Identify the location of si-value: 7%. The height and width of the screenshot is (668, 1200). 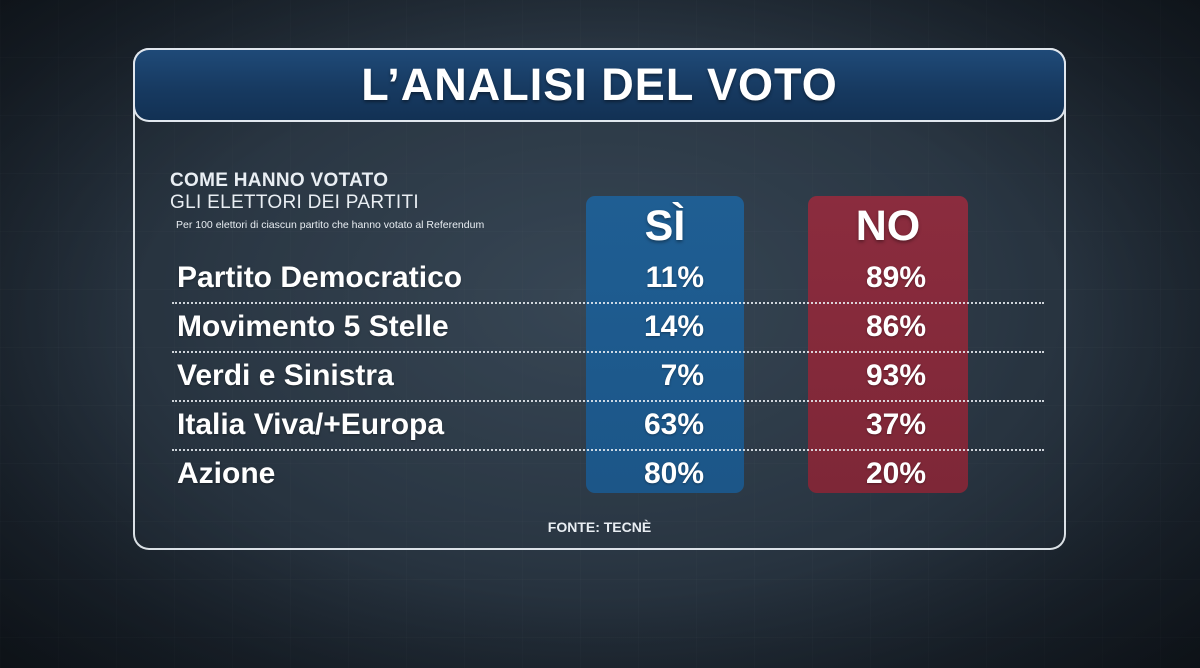
(682, 375).